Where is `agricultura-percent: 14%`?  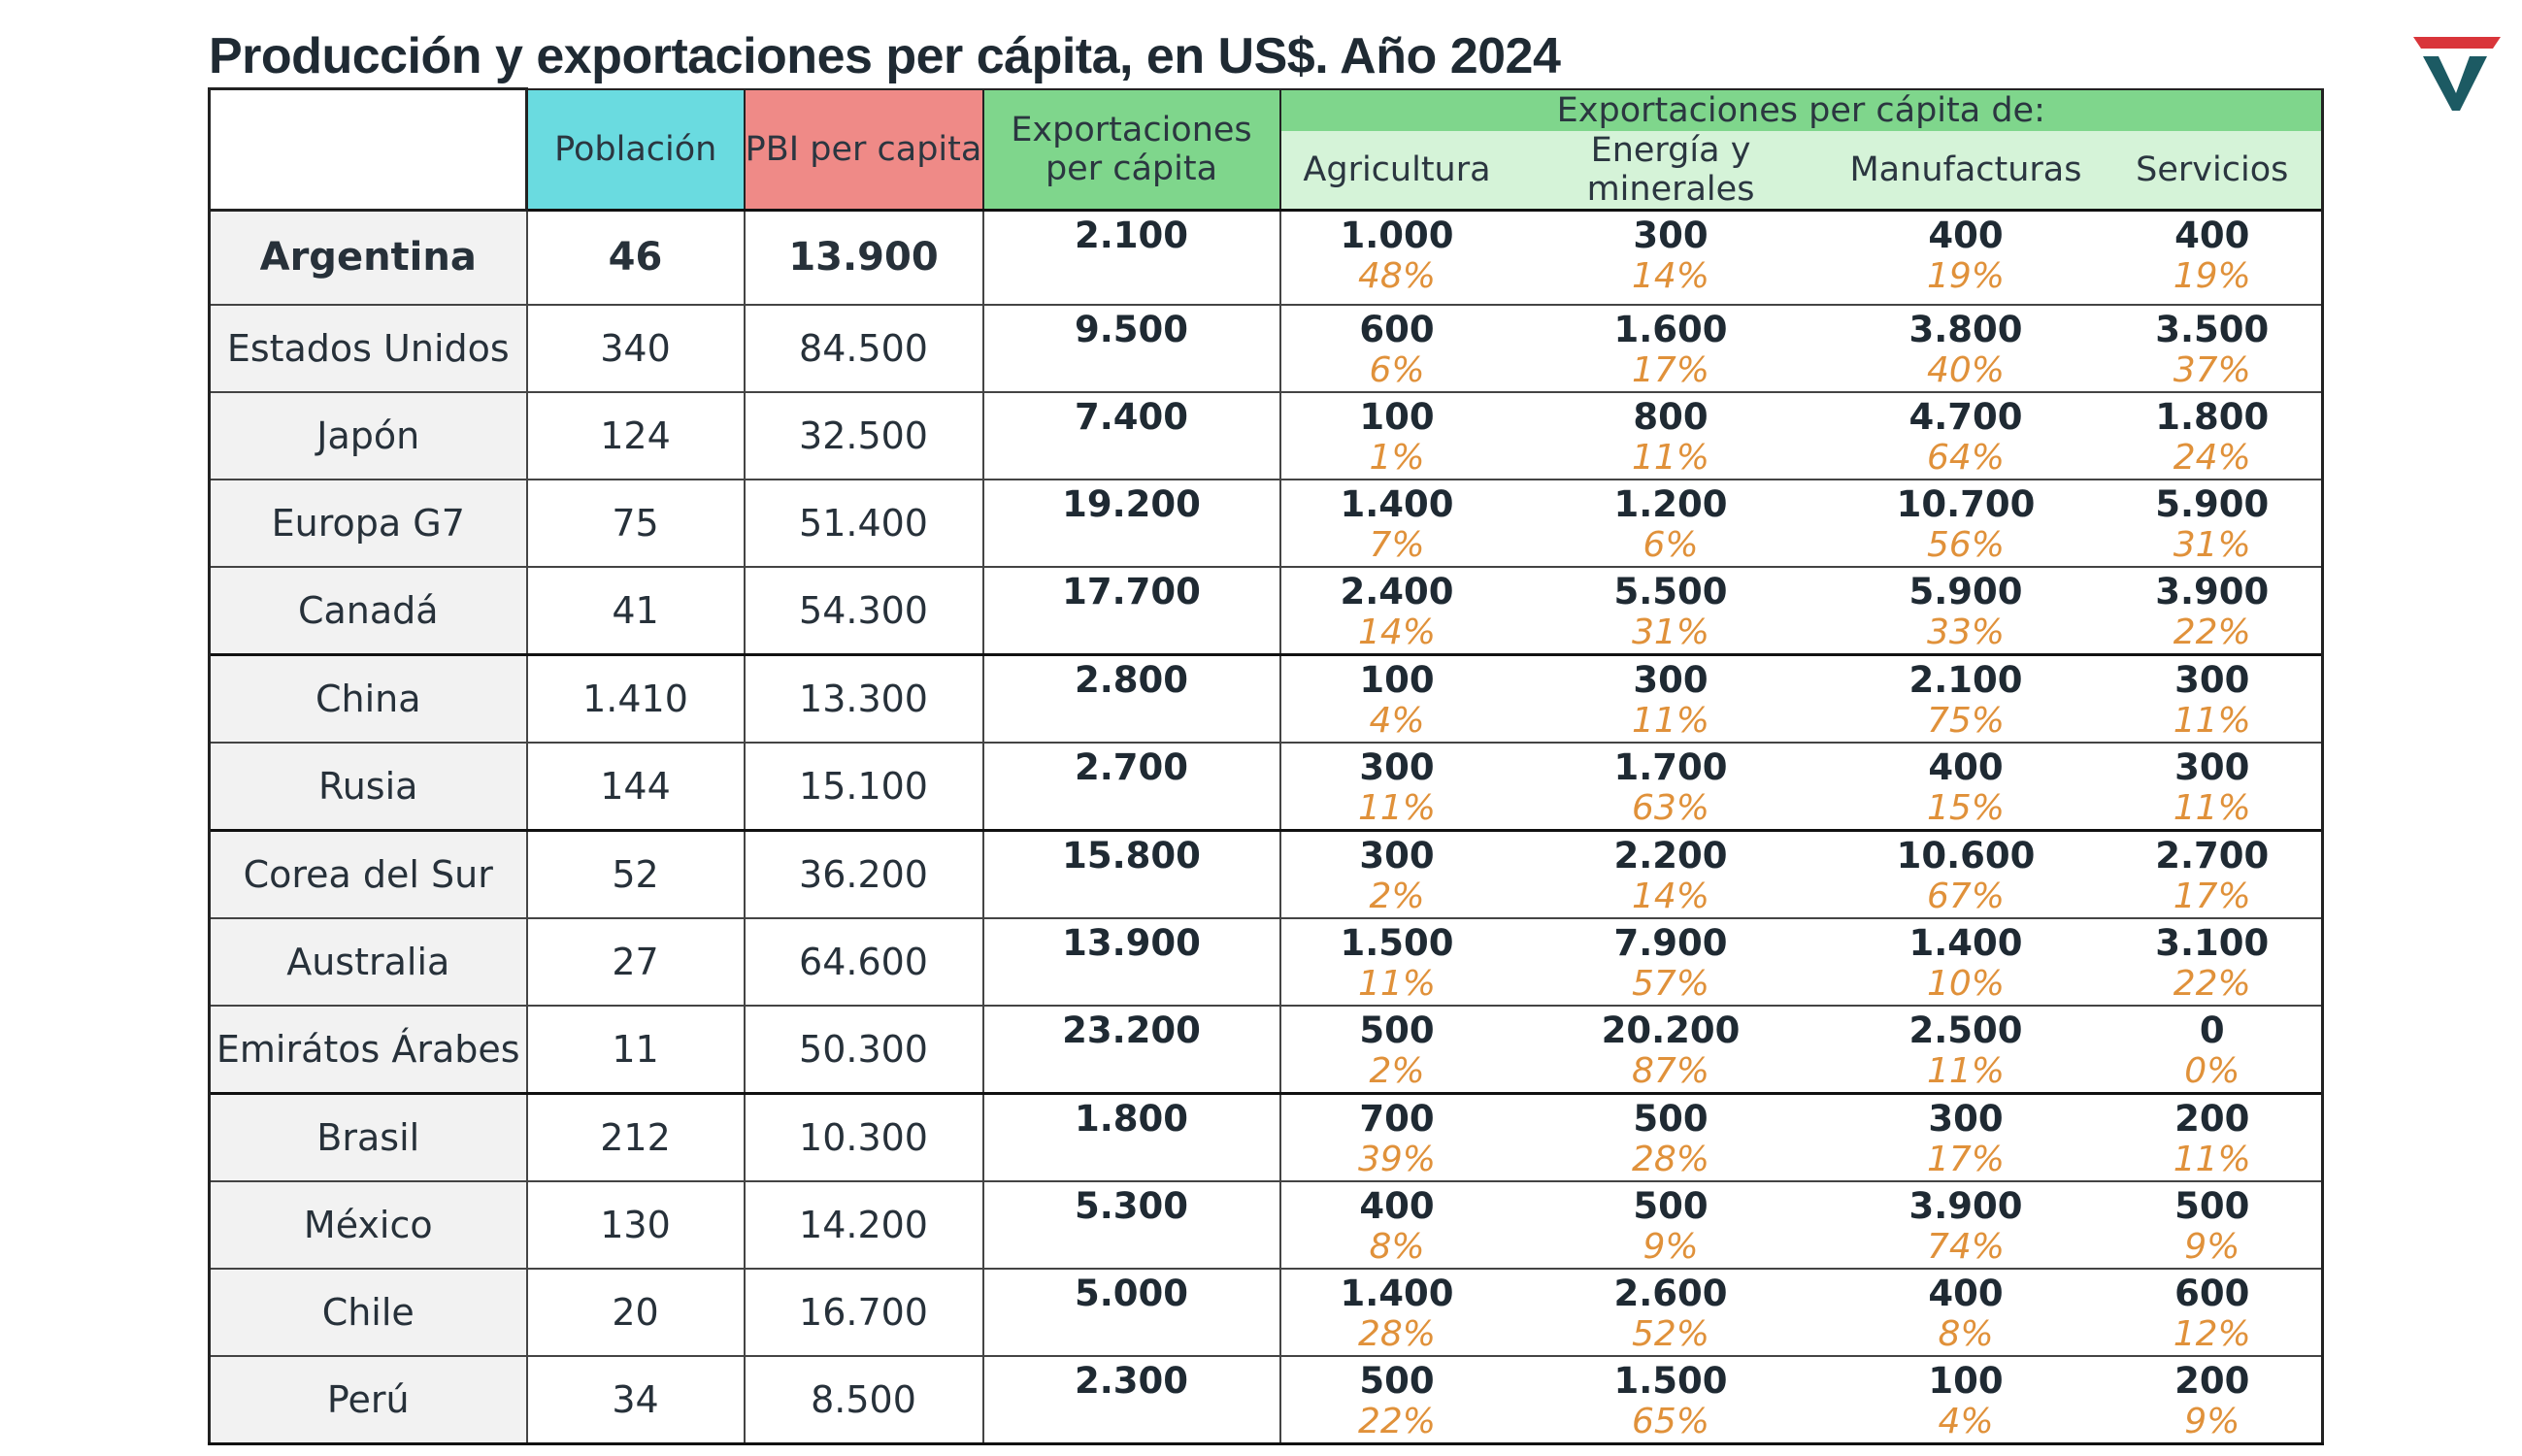
agricultura-percent: 14% is located at coordinates (1396, 632).